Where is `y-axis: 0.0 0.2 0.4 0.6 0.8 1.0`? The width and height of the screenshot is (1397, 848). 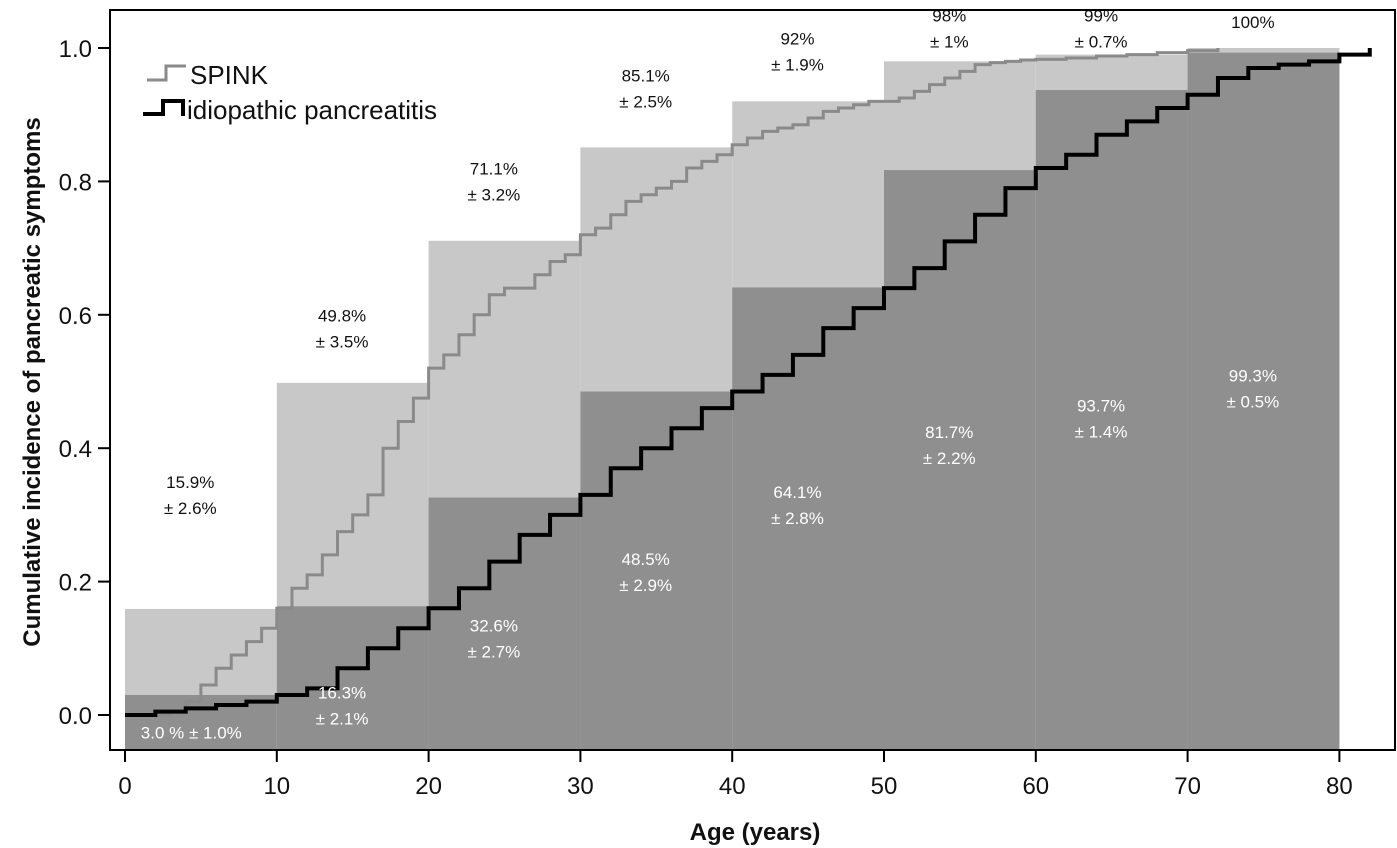 y-axis: 0.0 0.2 0.4 0.6 0.8 1.0 is located at coordinates (84, 383).